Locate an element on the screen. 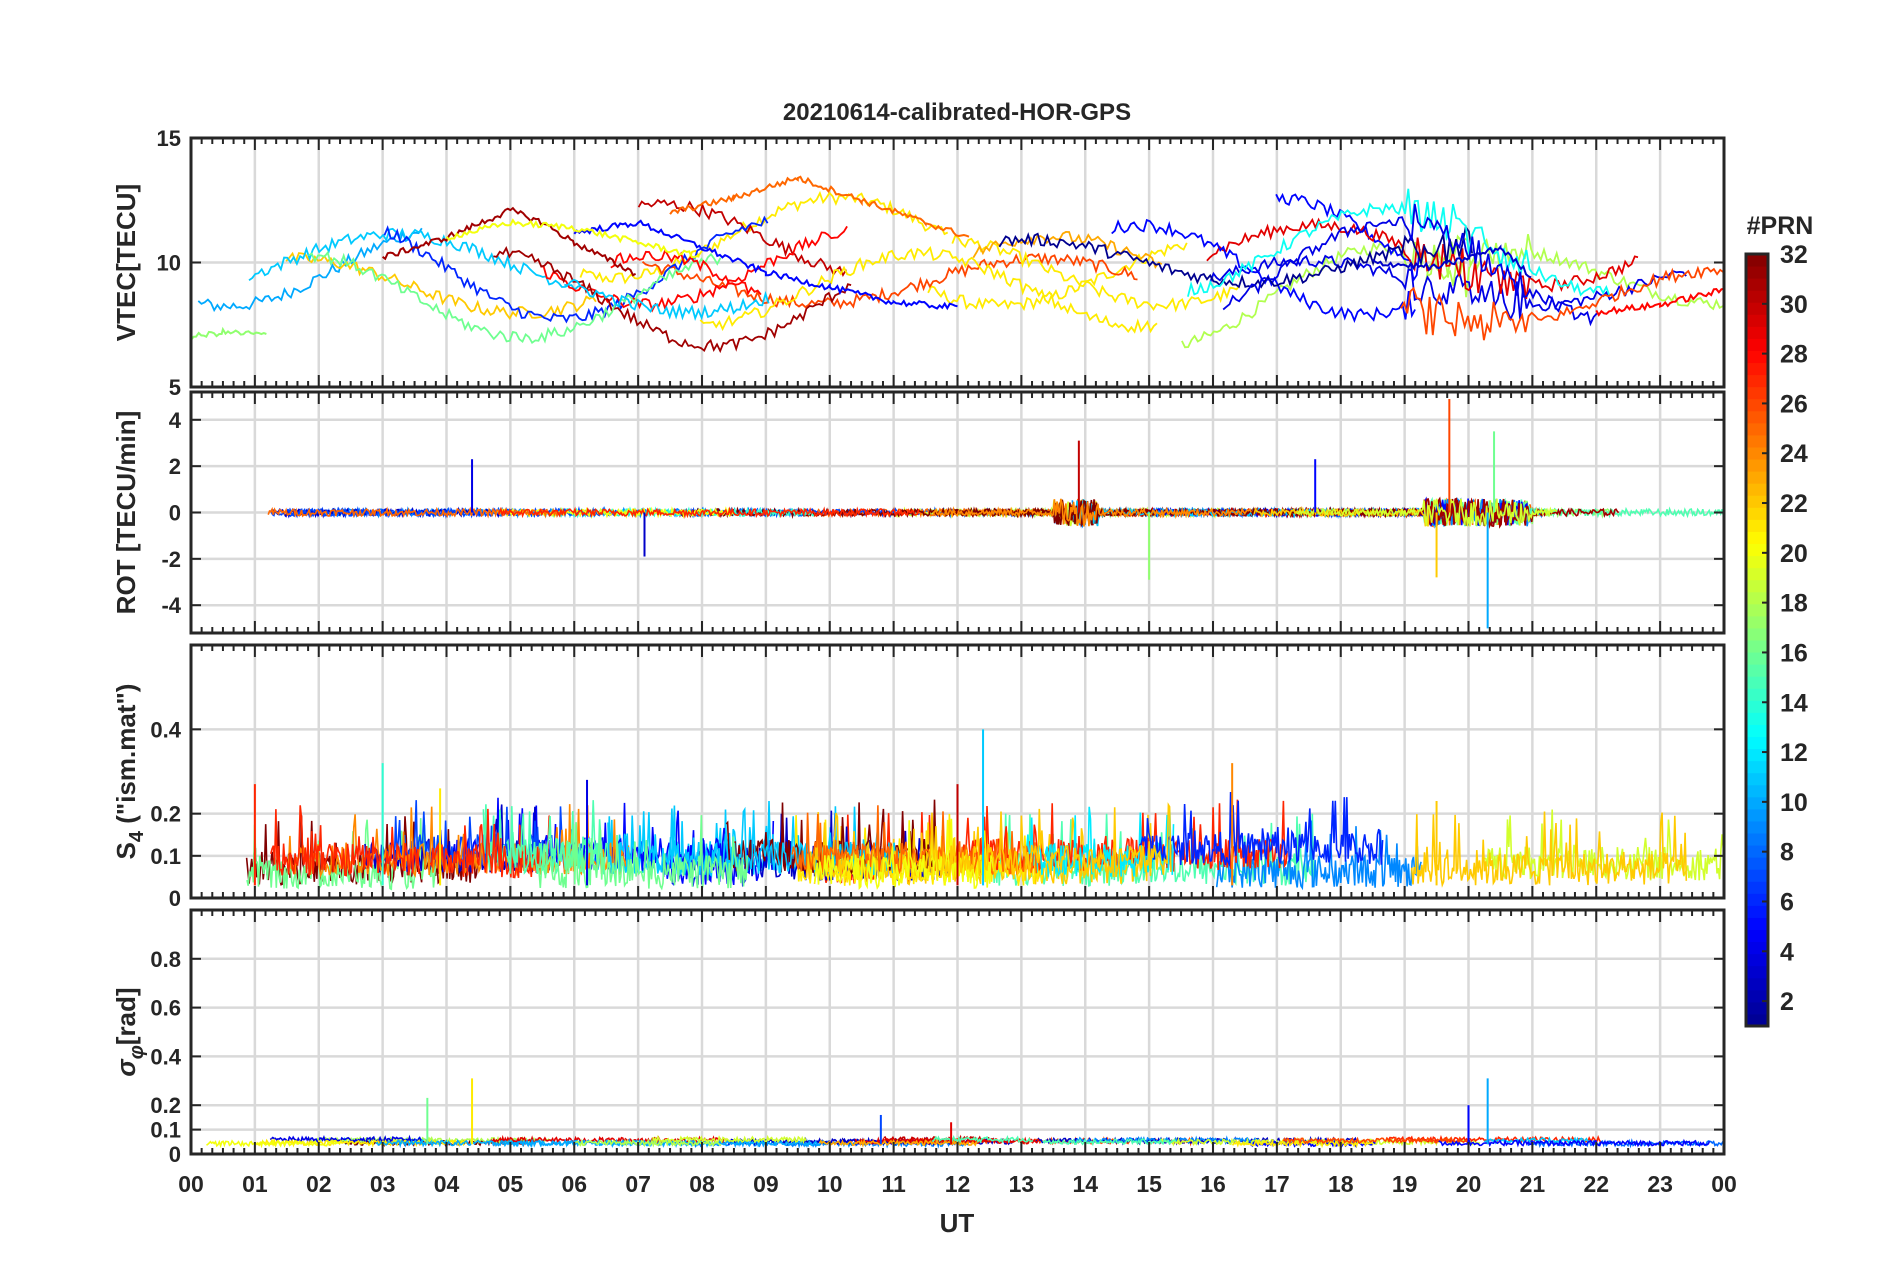  colorbar-tick-label: 12 is located at coordinates (1794, 753).